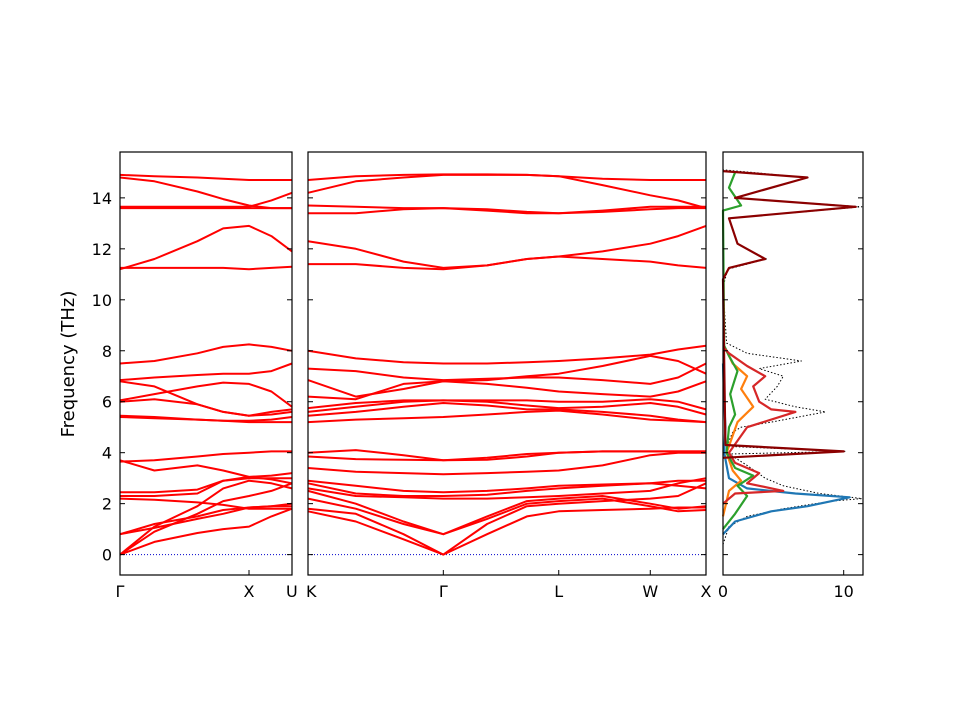 This screenshot has width=960, height=720. What do you see at coordinates (650, 591) in the screenshot?
I see `x-tick-label: W` at bounding box center [650, 591].